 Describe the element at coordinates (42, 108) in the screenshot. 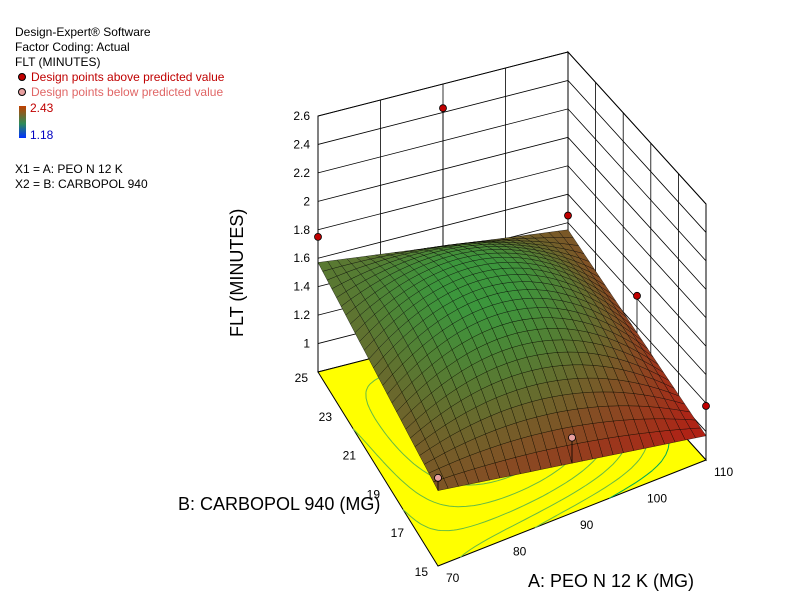

I see `colorbar-high-label: 2.43` at that location.